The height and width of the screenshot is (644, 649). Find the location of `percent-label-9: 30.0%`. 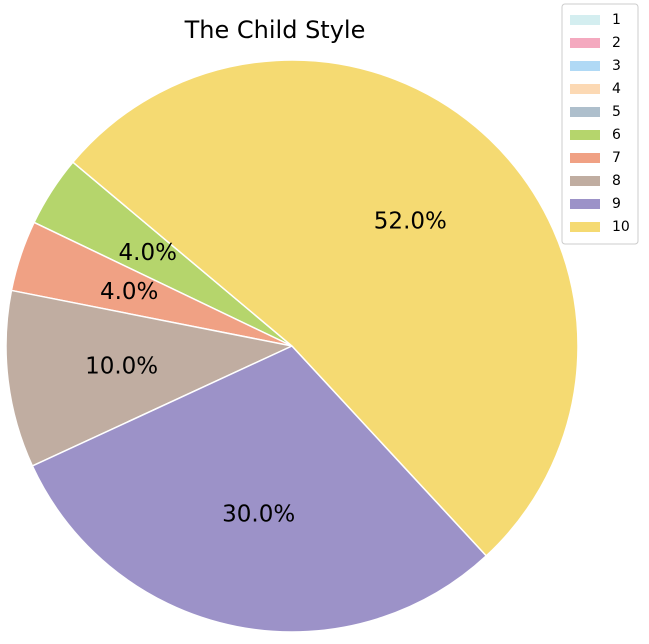

percent-label-9: 30.0% is located at coordinates (258, 514).